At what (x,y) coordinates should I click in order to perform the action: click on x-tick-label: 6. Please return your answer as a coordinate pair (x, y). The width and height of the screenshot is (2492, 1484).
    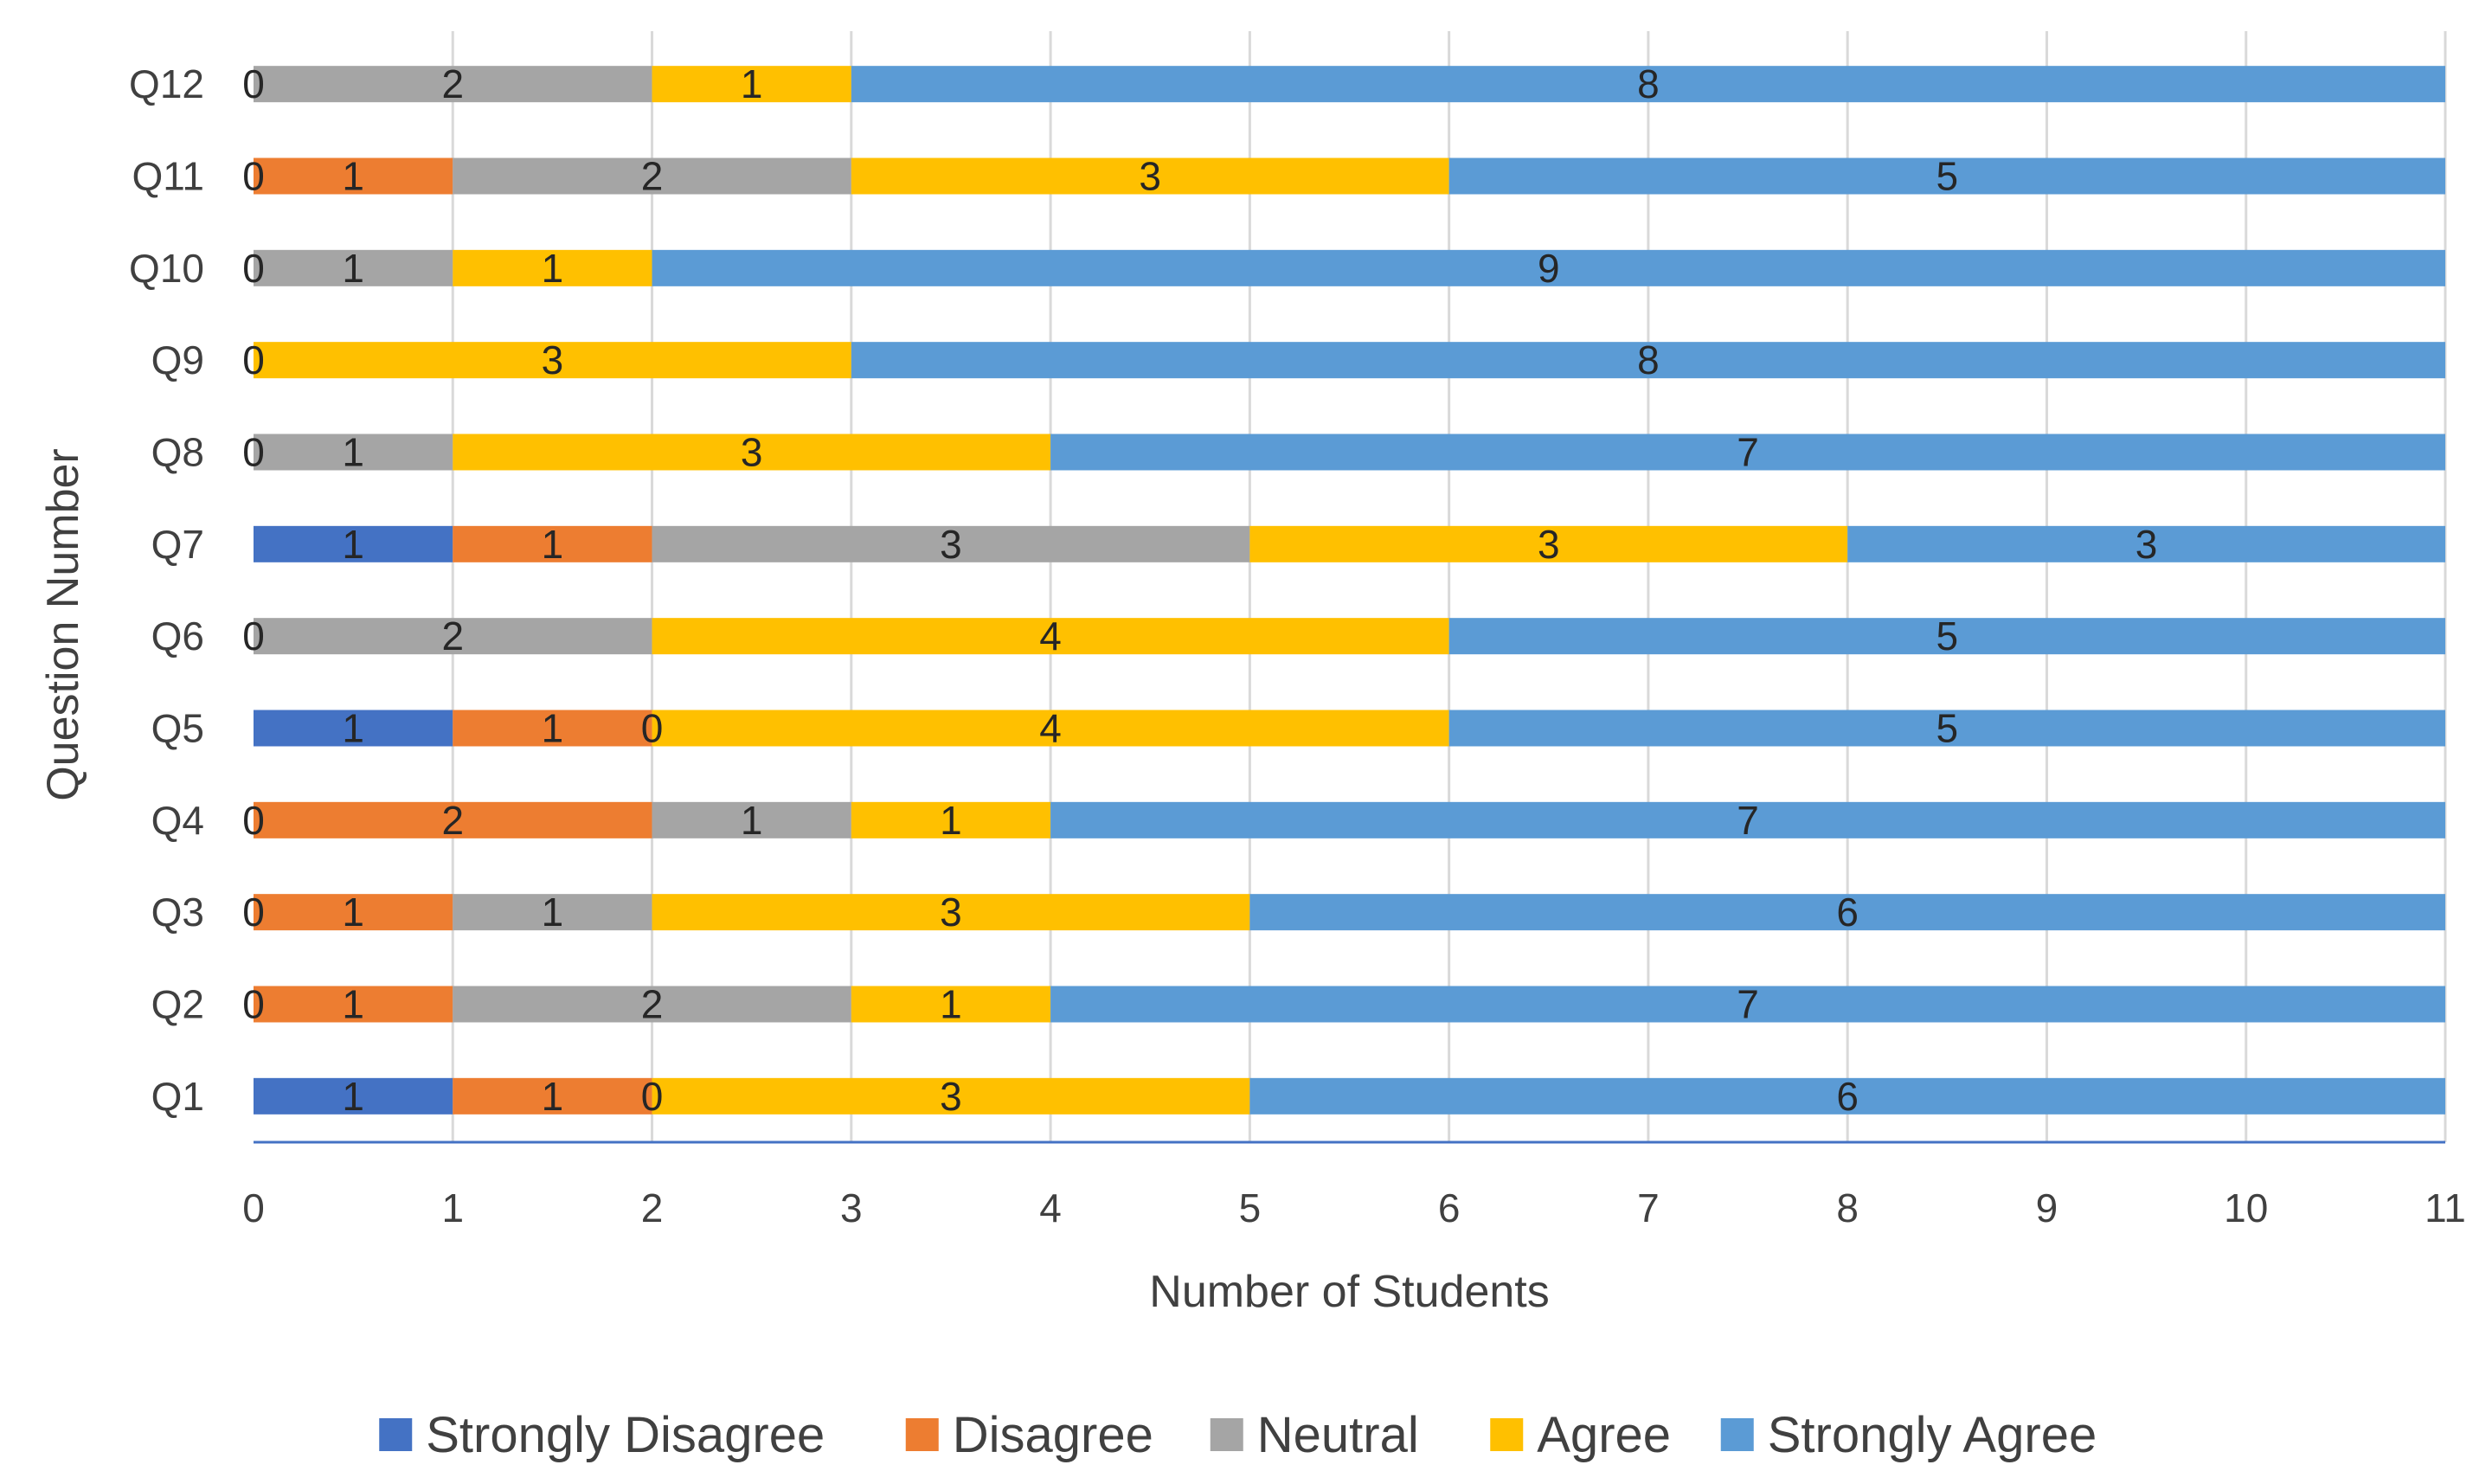
    Looking at the image, I should click on (1450, 1208).